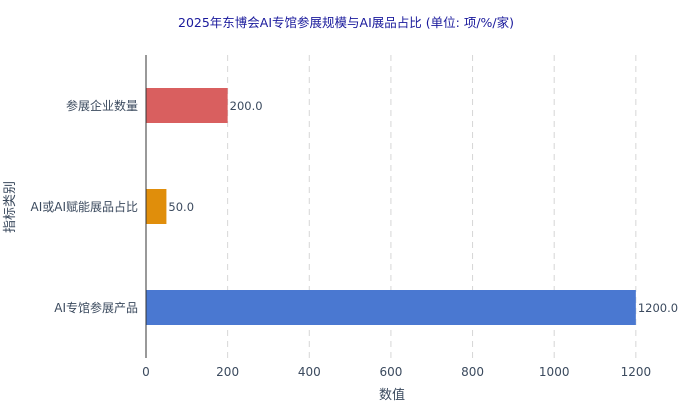  I want to click on bar-value-label: 1200.0, so click(658, 308).